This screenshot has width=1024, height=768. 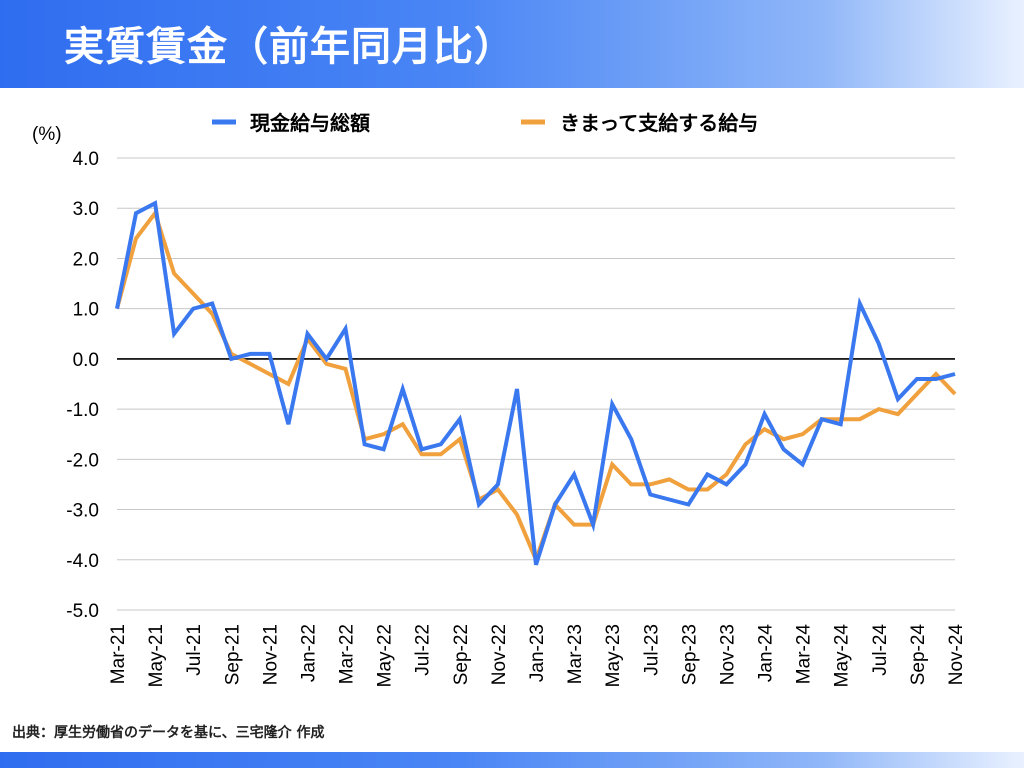 What do you see at coordinates (194, 650) in the screenshot?
I see `x-tick-label: Jul-21` at bounding box center [194, 650].